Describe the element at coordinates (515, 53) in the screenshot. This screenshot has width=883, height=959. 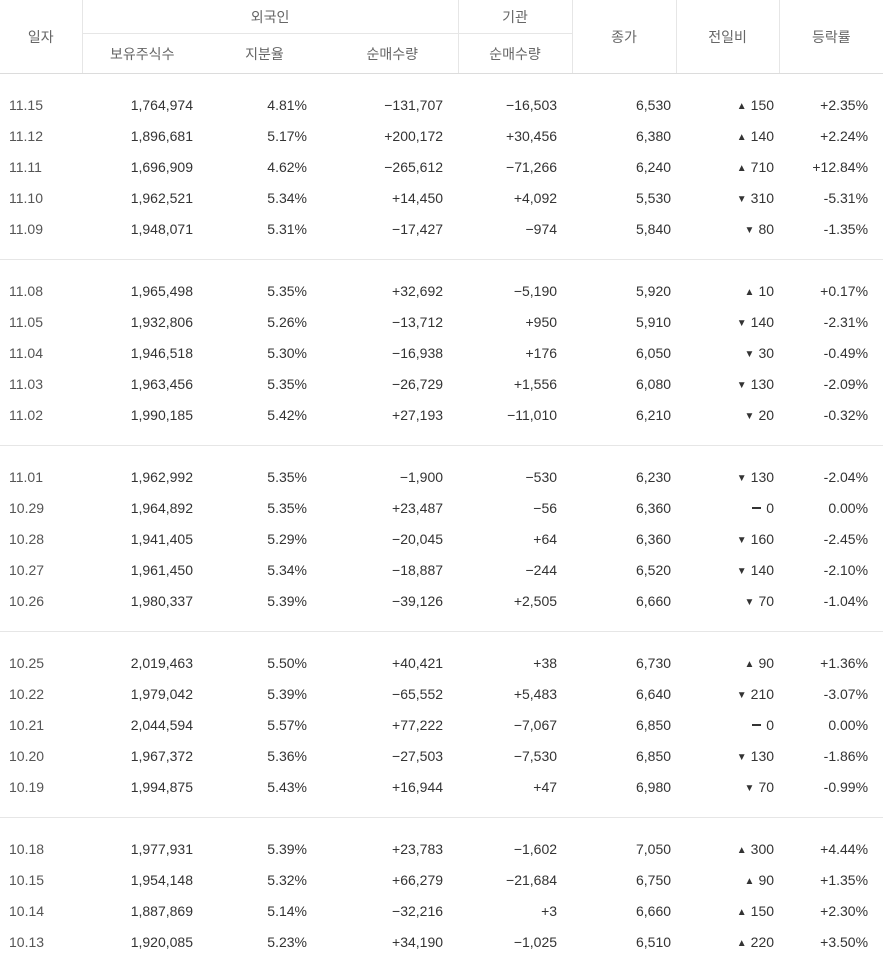
I see `header-inst-net: 순매수량` at that location.